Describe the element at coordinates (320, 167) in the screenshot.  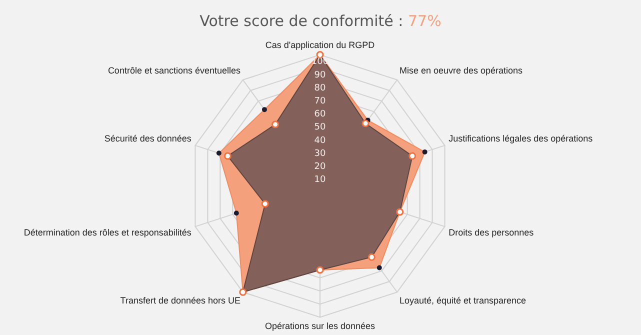
I see `y-tick-label: 20` at that location.